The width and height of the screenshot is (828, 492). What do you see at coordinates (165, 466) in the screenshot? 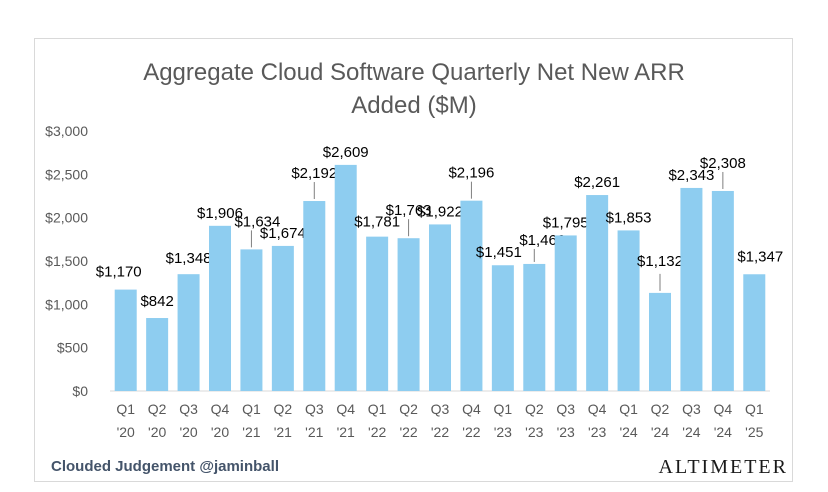
I see `source-credit: Clouded Judgement @jaminball` at bounding box center [165, 466].